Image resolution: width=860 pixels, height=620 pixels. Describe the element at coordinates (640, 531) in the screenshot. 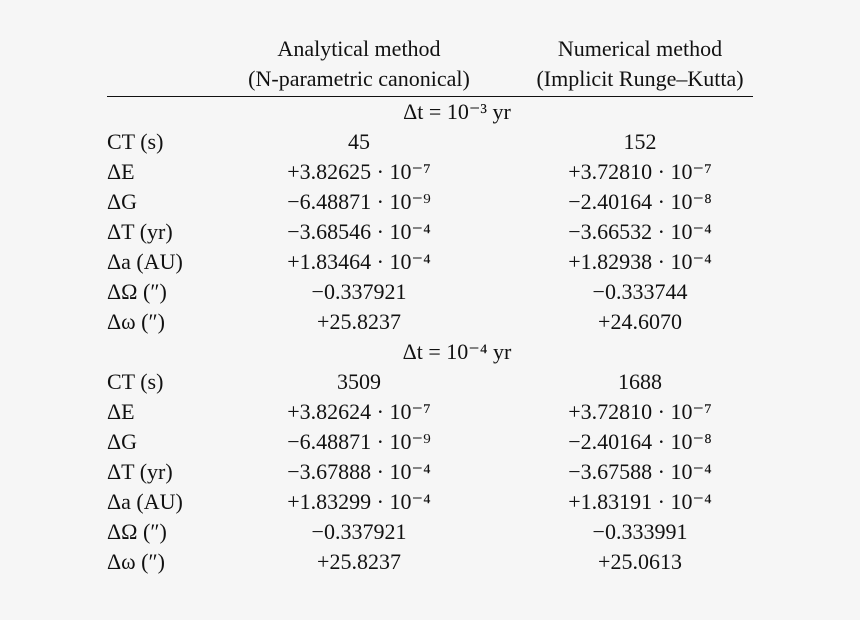

I see `numerical-value: −0.333991` at that location.